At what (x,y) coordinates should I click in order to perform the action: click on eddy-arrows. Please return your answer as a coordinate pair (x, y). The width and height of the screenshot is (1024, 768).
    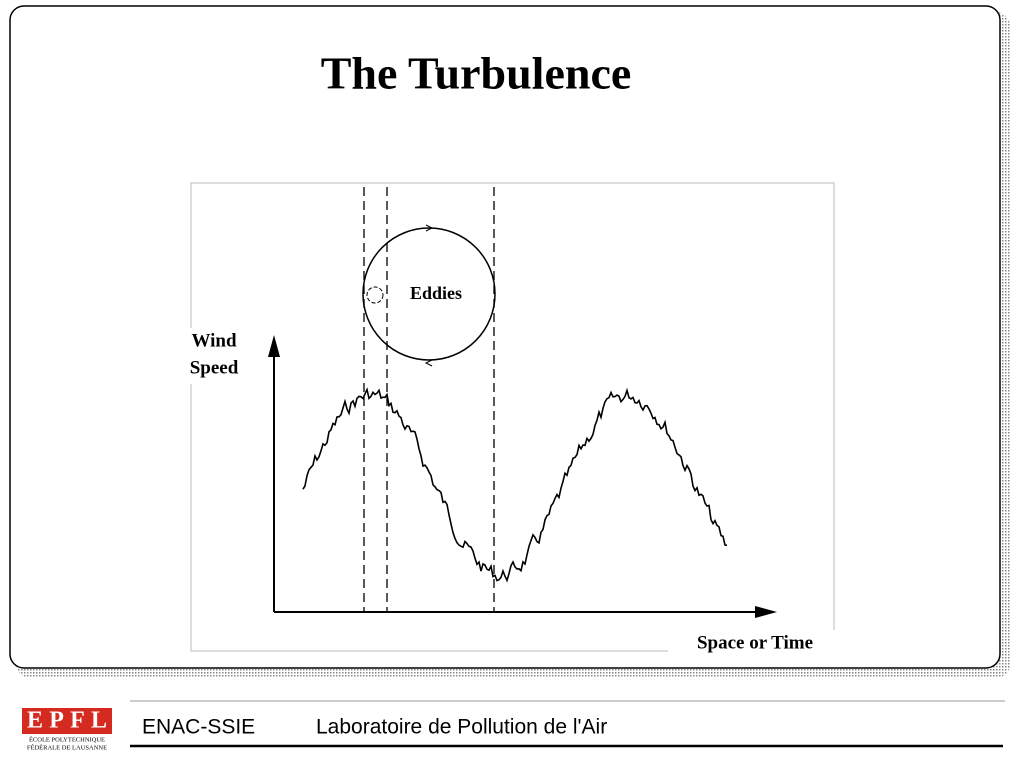
    Looking at the image, I should click on (429, 295).